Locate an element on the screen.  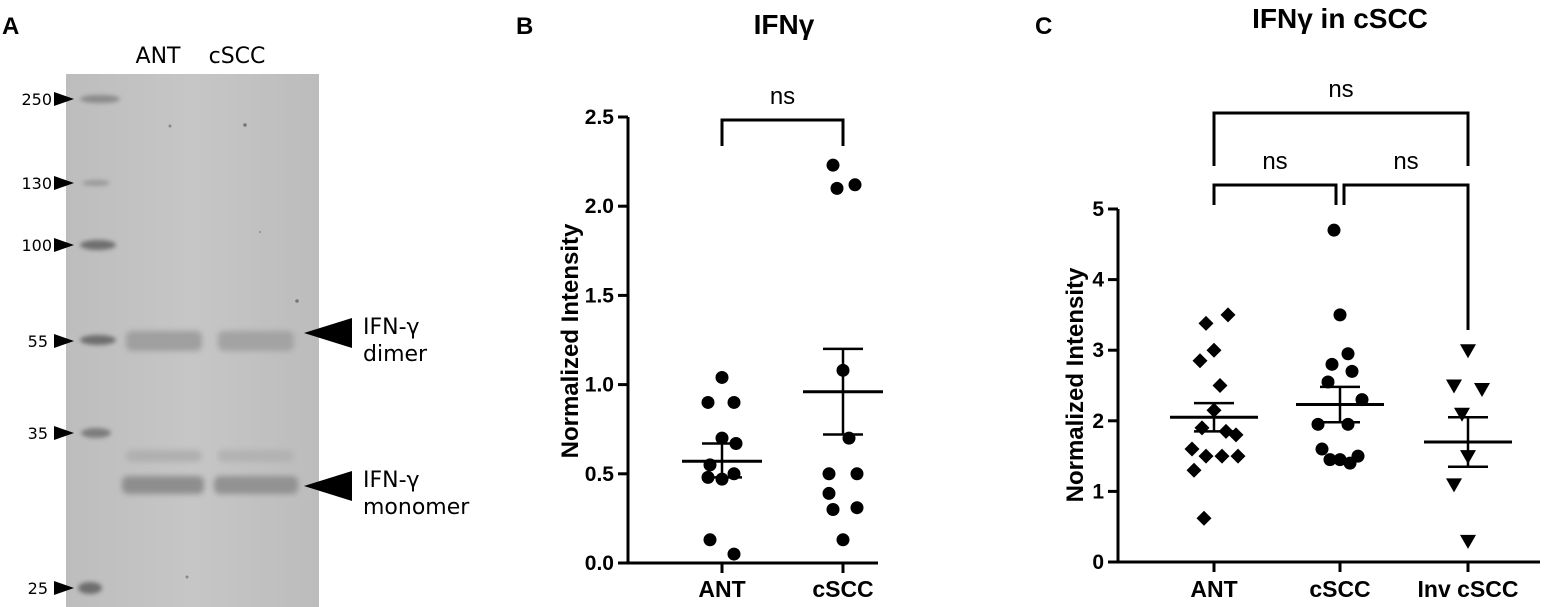
chart-c-category-label: Inv cSCC is located at coordinates (1468, 589).